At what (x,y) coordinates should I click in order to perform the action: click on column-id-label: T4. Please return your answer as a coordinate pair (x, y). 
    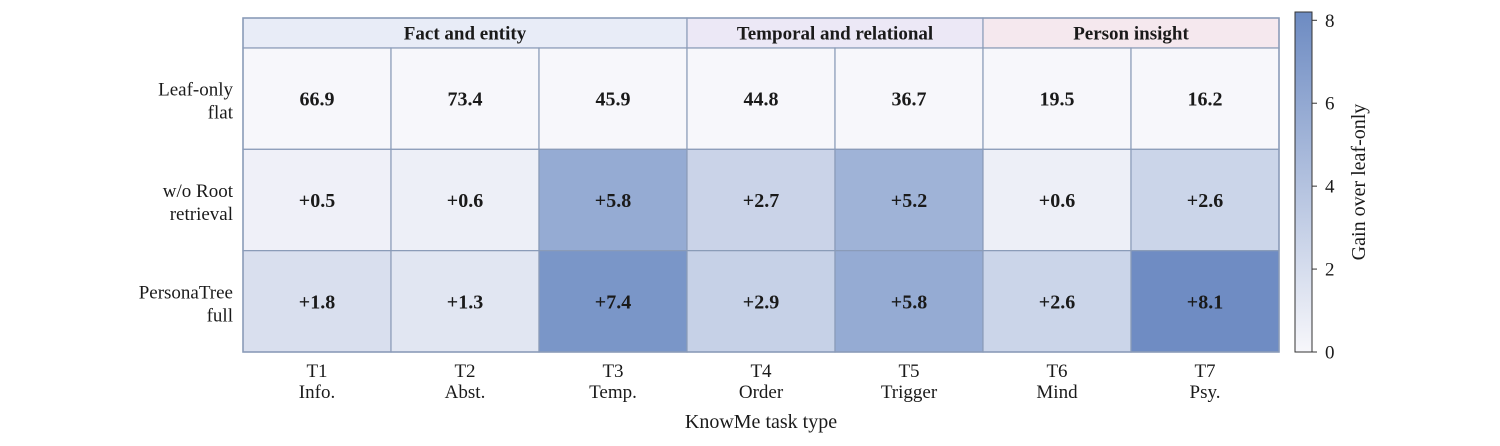
    Looking at the image, I should click on (761, 371).